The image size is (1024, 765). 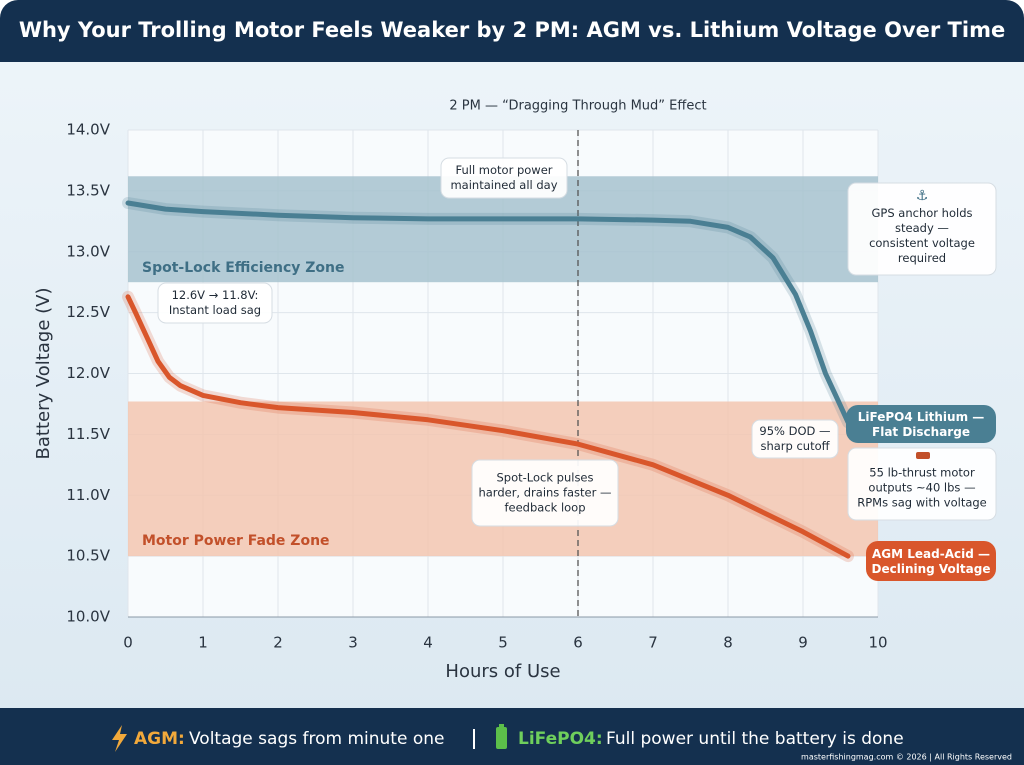 What do you see at coordinates (316, 739) in the screenshot?
I see `footer-agm-text: Voltage sags from minute one` at bounding box center [316, 739].